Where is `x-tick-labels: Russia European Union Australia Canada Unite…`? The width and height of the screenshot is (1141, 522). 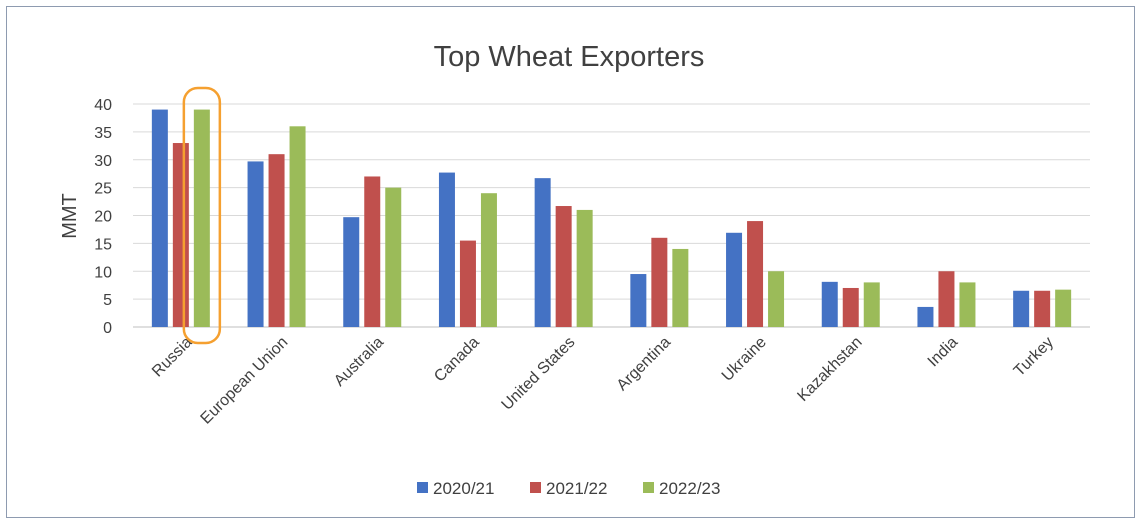 x-tick-labels: Russia European Union Australia Canada Unite… is located at coordinates (603, 381).